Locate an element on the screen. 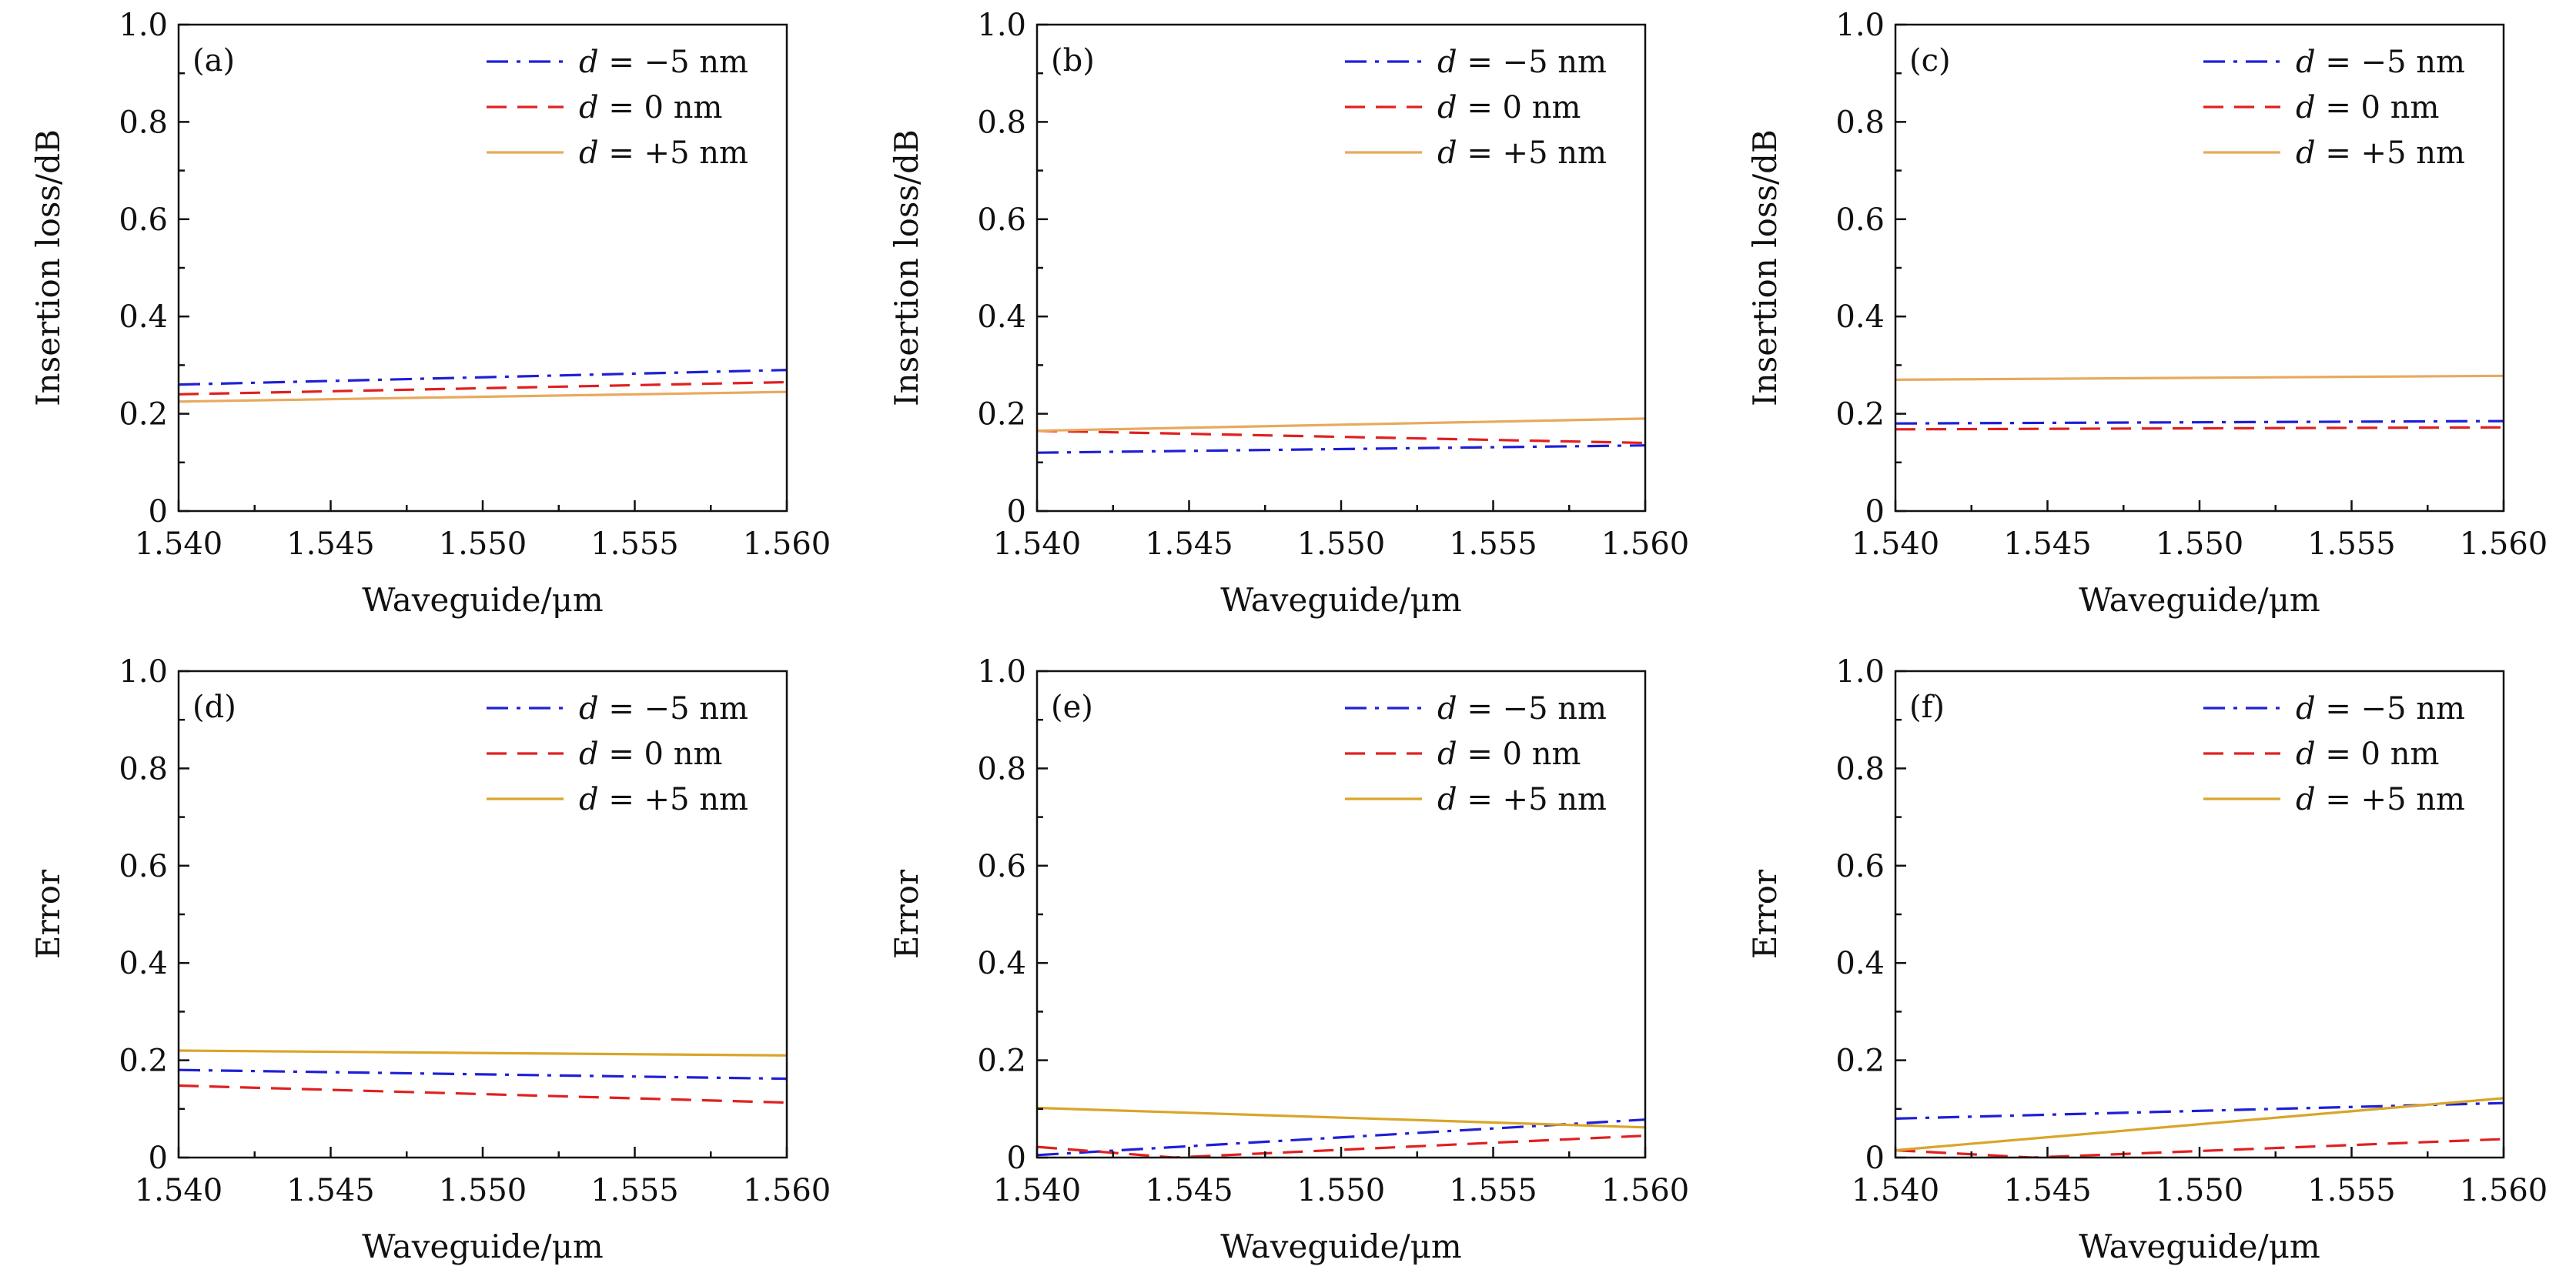 The height and width of the screenshot is (1273, 2576). panel-label: (b) is located at coordinates (1073, 61).